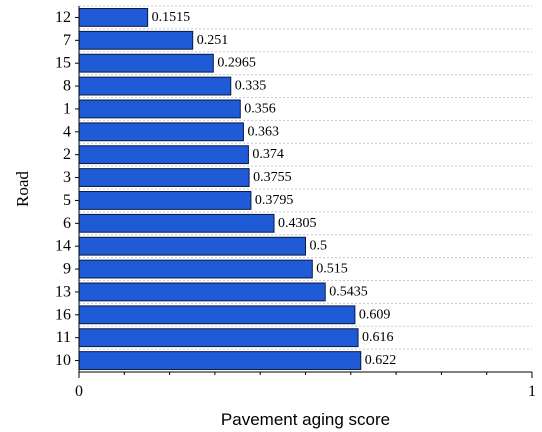 This screenshot has width=542, height=432. Describe the element at coordinates (381, 360) in the screenshot. I see `value-label: 0.622` at that location.